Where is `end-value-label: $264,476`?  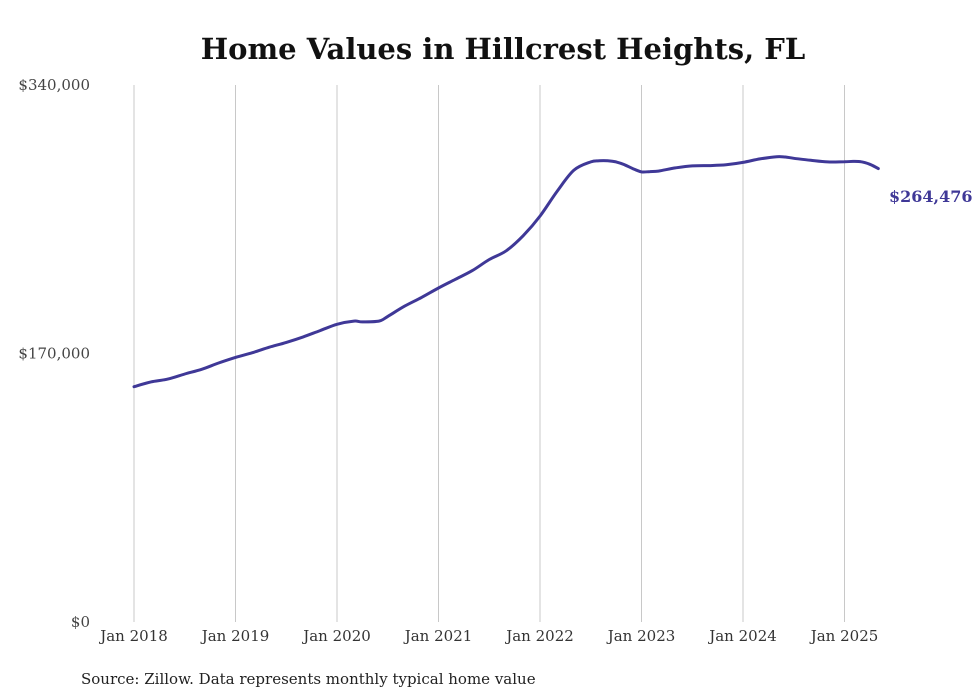 end-value-label: $264,476 is located at coordinates (931, 196).